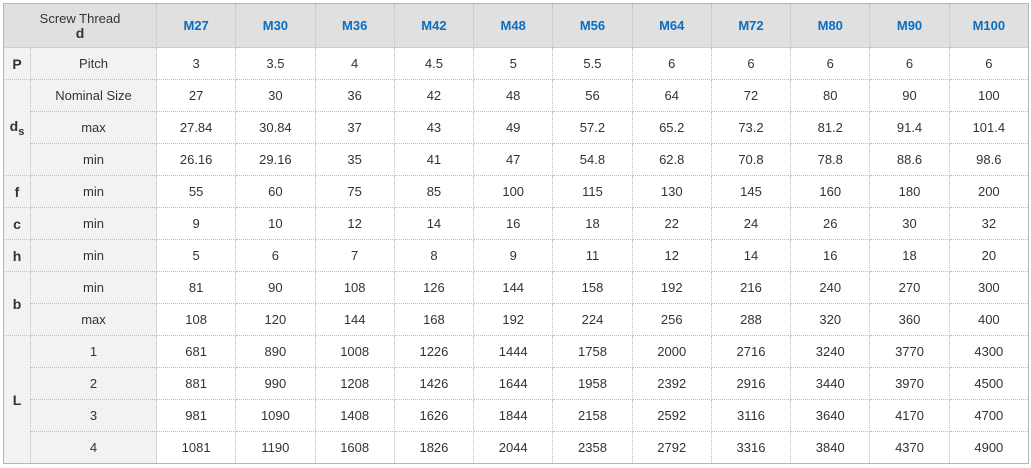 The height and width of the screenshot is (468, 1031). I want to click on screw-thread-symbol: d, so click(80, 32).